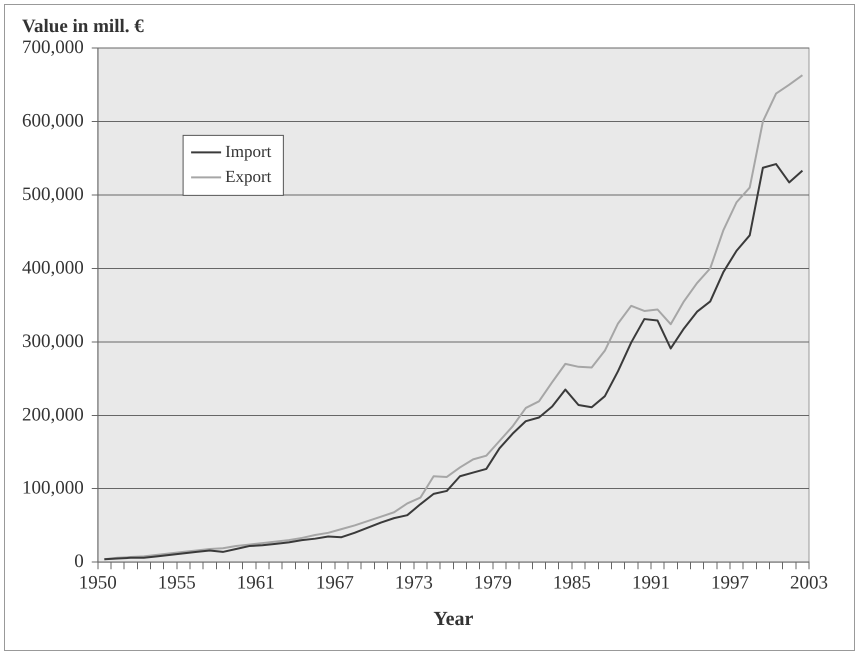  What do you see at coordinates (248, 176) in the screenshot?
I see `legend-label: Export` at bounding box center [248, 176].